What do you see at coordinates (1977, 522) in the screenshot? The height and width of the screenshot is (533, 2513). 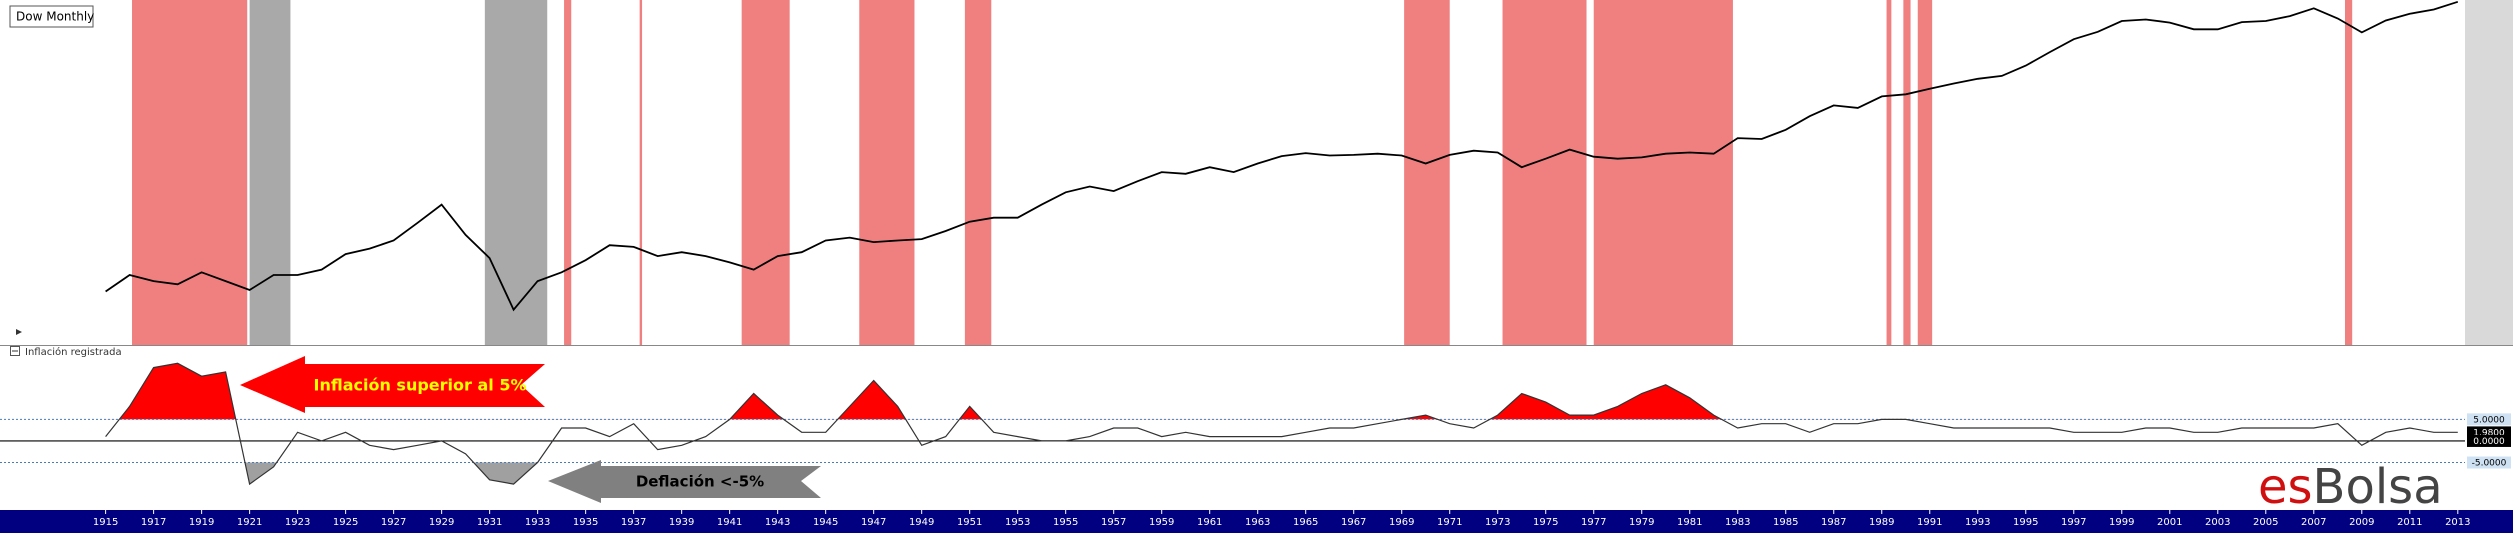 I see `x-tick-label: 1993` at bounding box center [1977, 522].